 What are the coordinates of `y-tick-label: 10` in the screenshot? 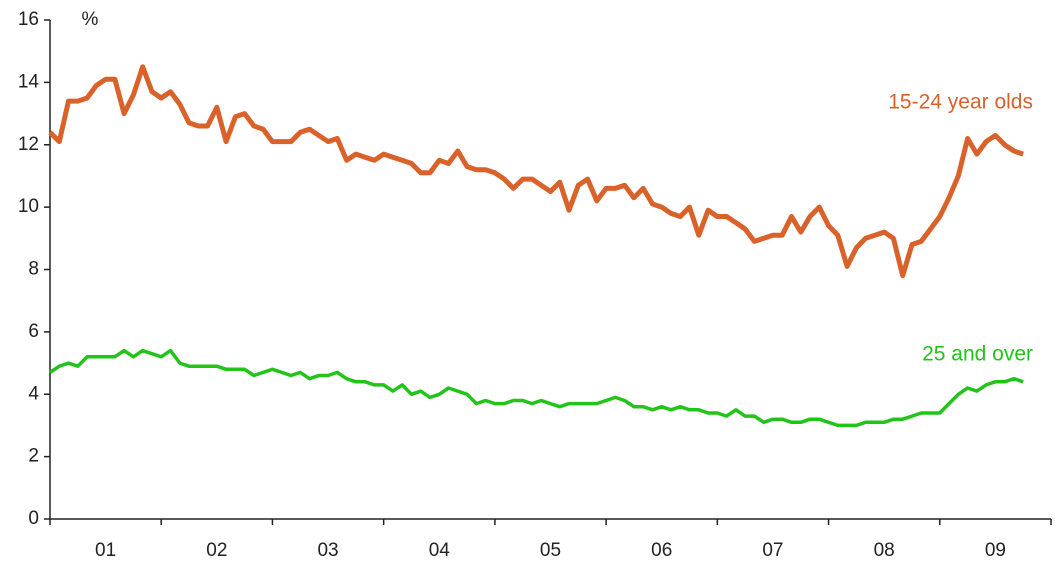 It's located at (28, 206).